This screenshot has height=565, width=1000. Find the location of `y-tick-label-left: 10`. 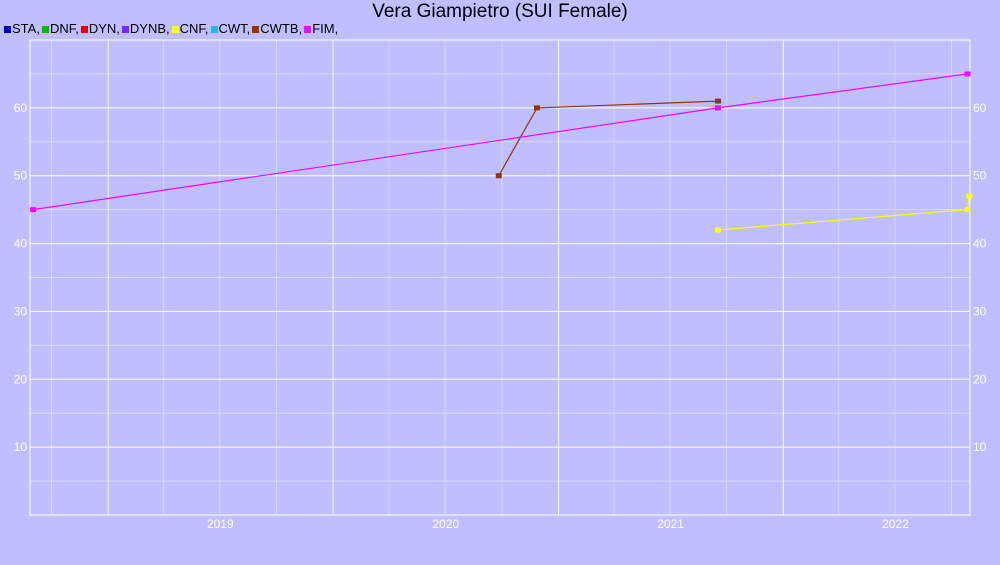

y-tick-label-left: 10 is located at coordinates (21, 447).